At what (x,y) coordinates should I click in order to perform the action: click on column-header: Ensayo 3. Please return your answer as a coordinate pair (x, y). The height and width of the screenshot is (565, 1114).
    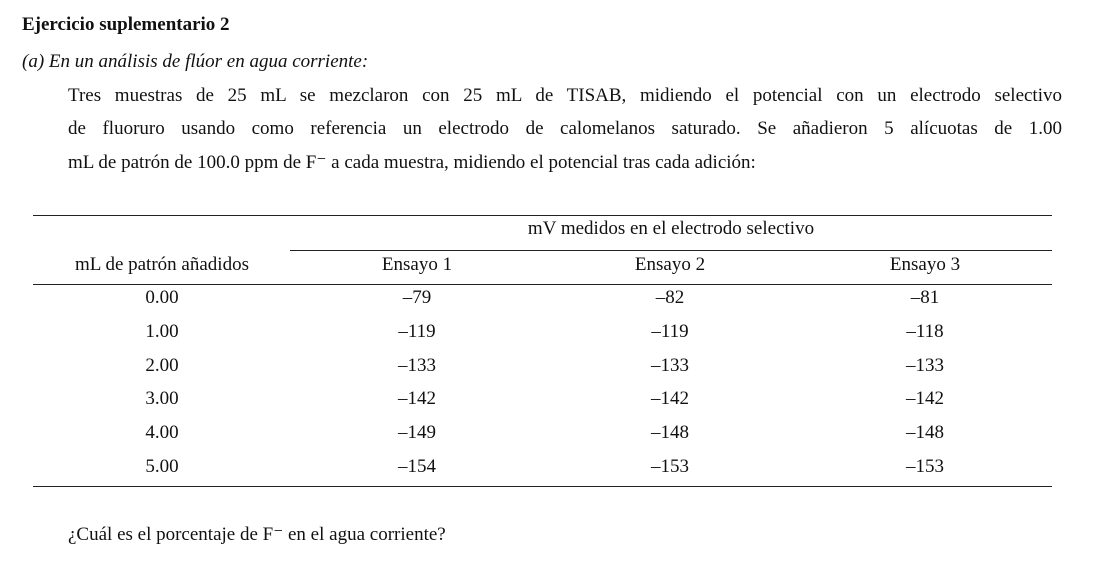
    Looking at the image, I should click on (925, 264).